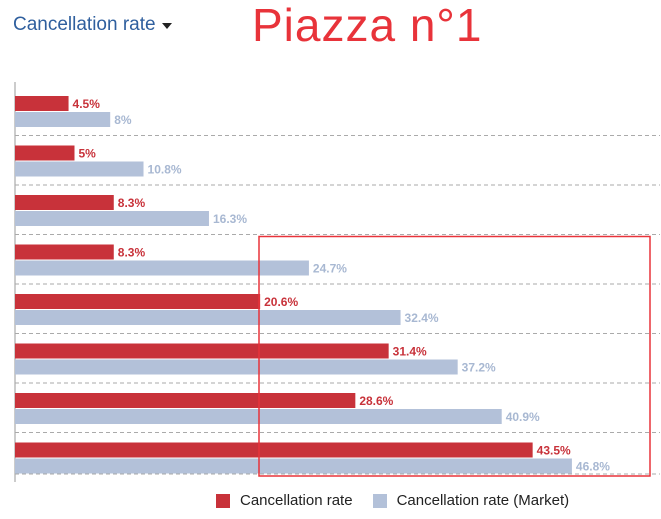 This screenshot has height=519, width=661. Describe the element at coordinates (84, 24) in the screenshot. I see `metric-dropdown-label: Cancellation rate` at that location.